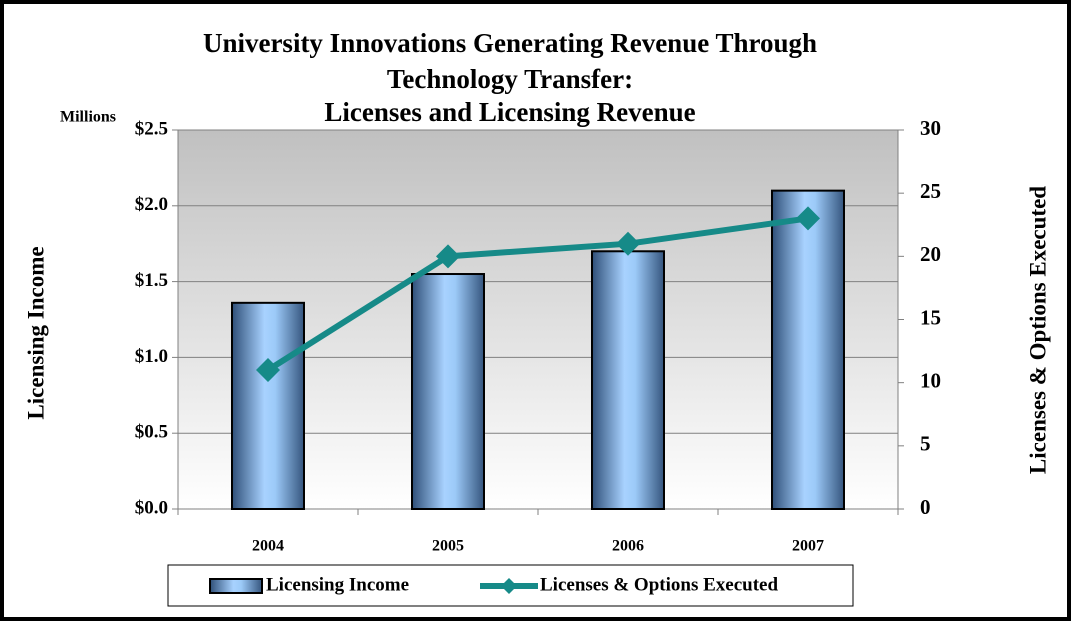 Image resolution: width=1071 pixels, height=621 pixels. Describe the element at coordinates (1037, 330) in the screenshot. I see `y2-axis-label: Licenses & Options Executed` at that location.